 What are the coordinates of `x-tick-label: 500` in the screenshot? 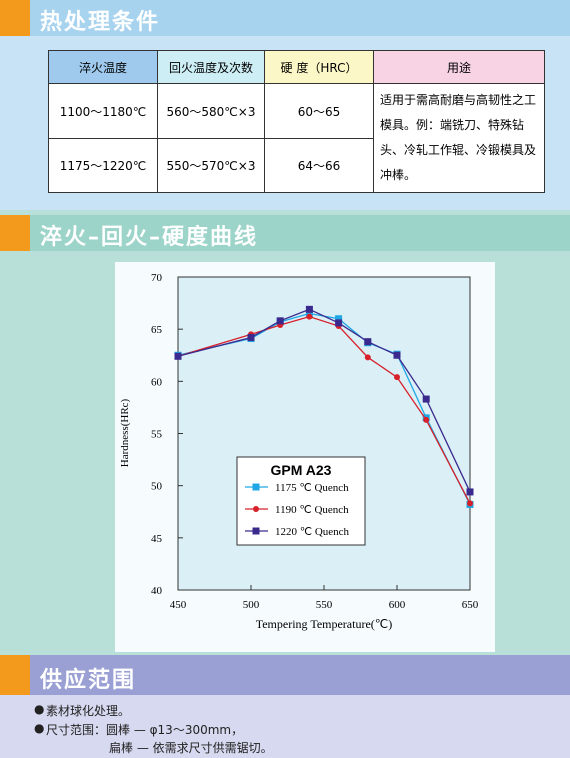 It's located at (251, 605).